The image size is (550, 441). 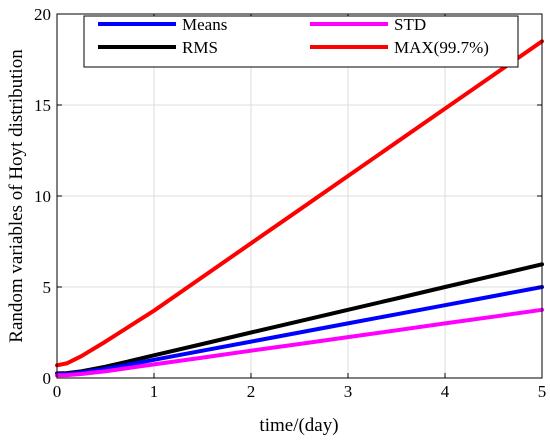 I want to click on legend-label-std: STD, so click(x=410, y=24).